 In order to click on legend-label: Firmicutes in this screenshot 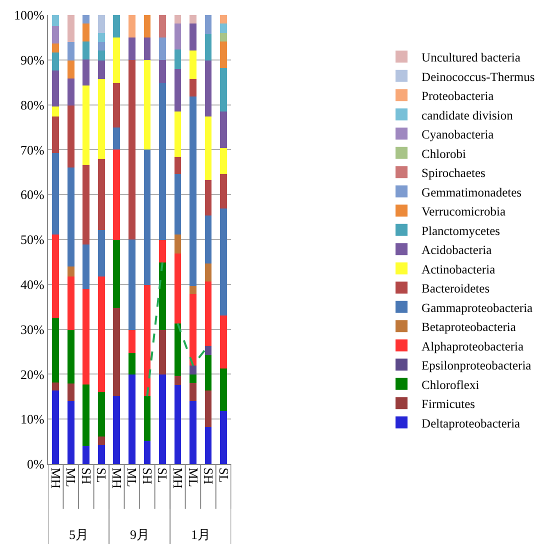, I will do `click(449, 404)`.